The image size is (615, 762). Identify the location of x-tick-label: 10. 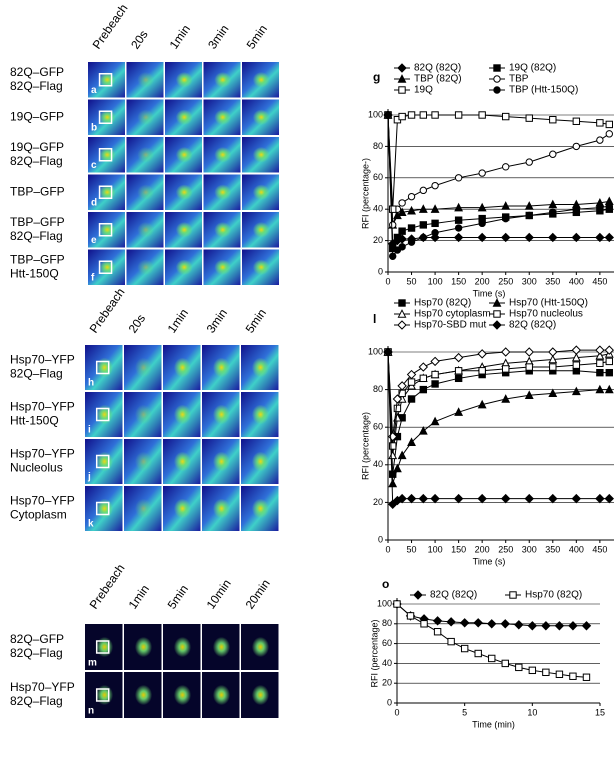
(532, 712).